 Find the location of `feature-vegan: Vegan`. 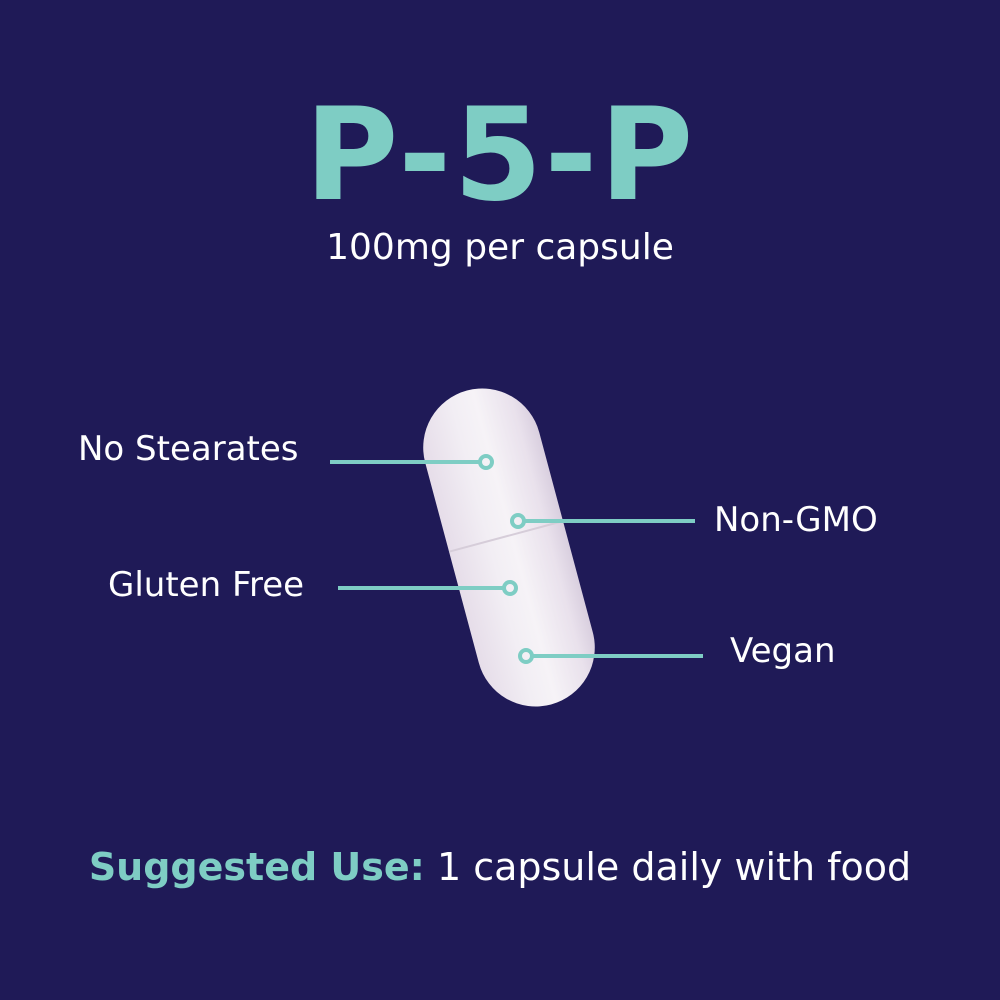

feature-vegan: Vegan is located at coordinates (783, 651).